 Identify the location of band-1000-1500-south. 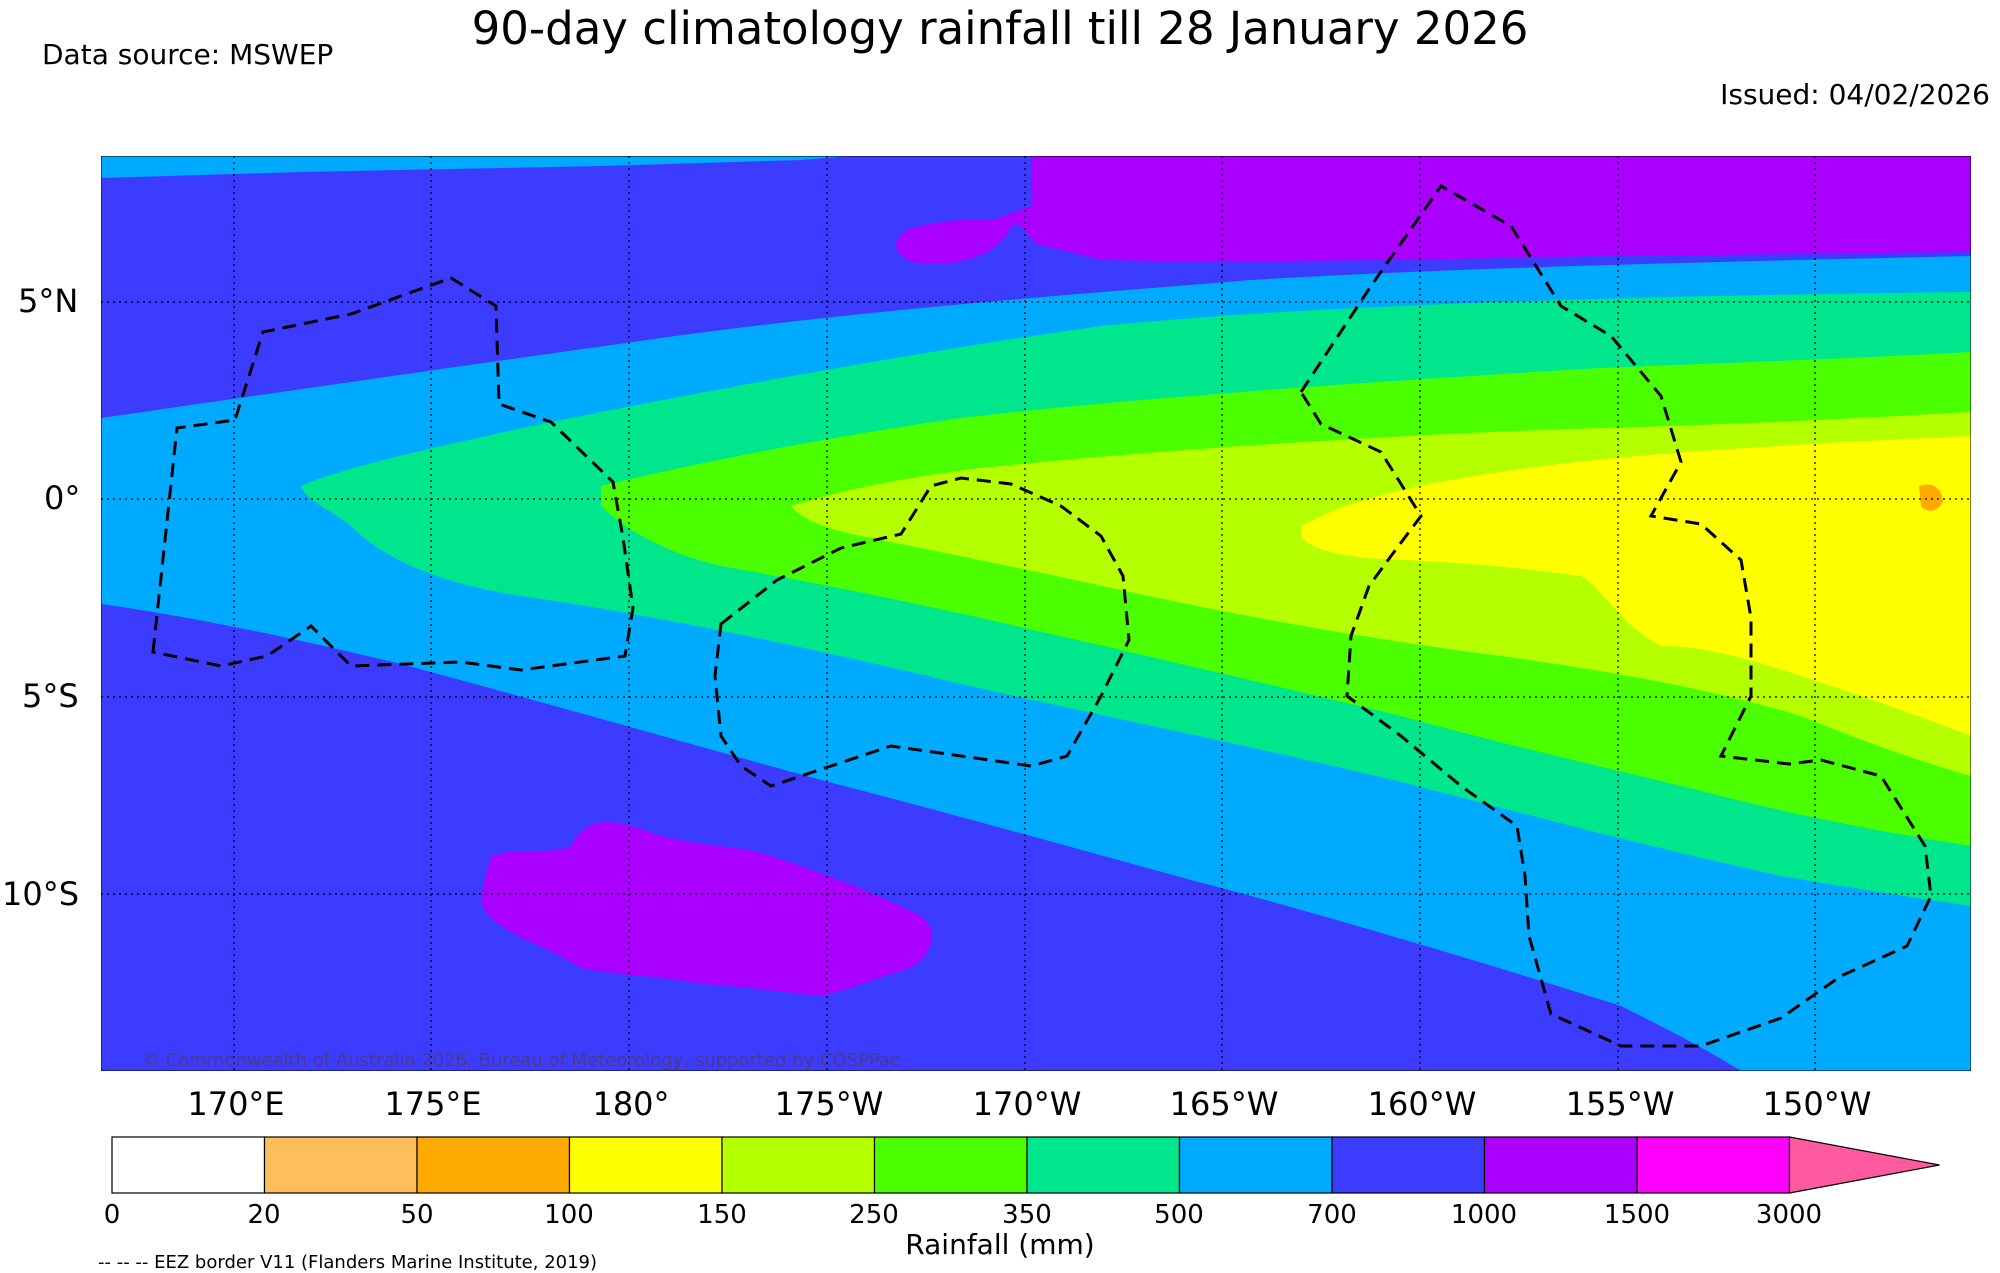
(706, 909).